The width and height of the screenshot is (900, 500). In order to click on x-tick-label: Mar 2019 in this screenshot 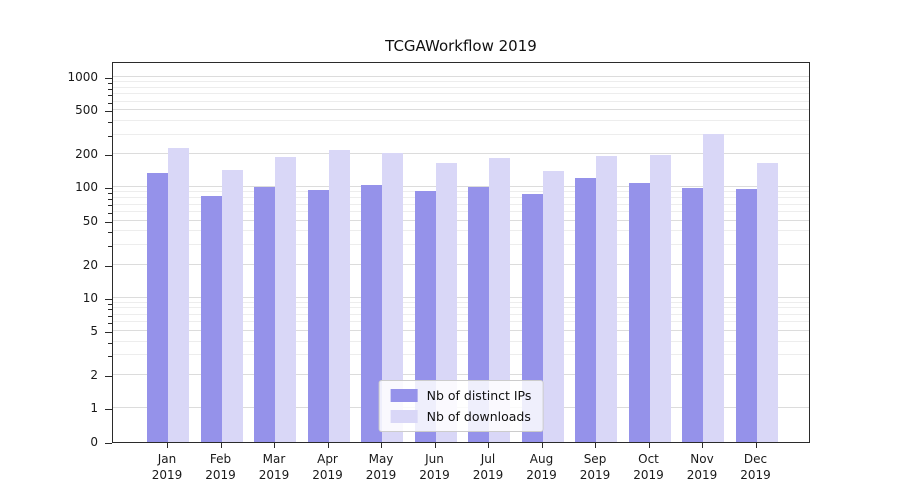, I will do `click(274, 467)`.